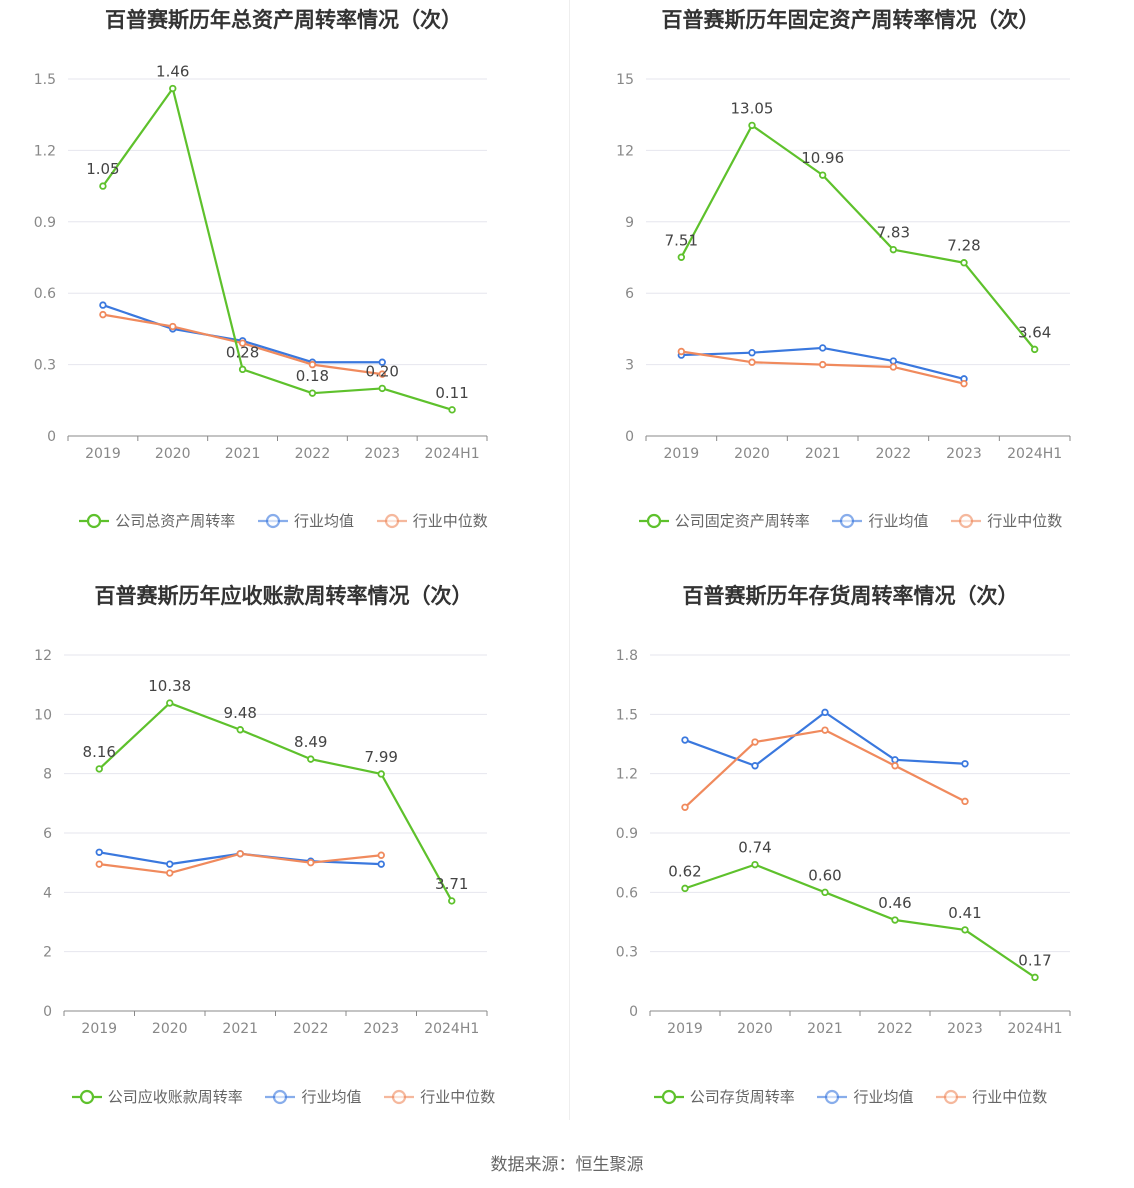 This screenshot has height=1188, width=1134. What do you see at coordinates (965, 1029) in the screenshot?
I see `x-tick-label: 2023` at bounding box center [965, 1029].